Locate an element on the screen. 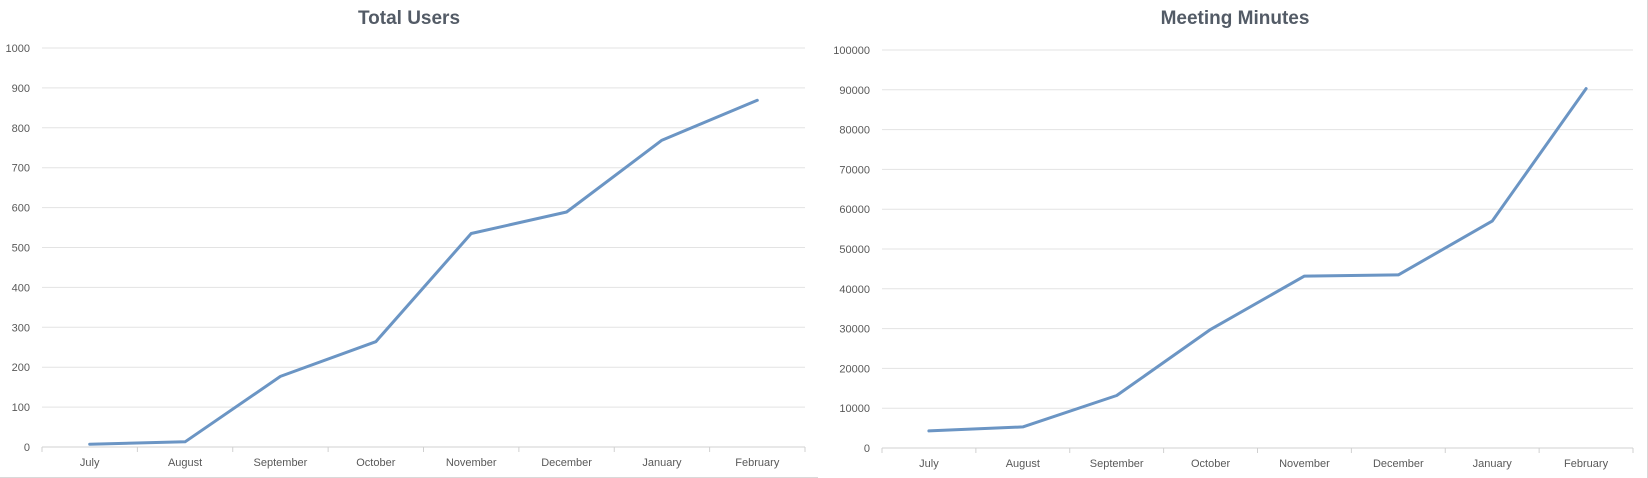 The height and width of the screenshot is (478, 1648). y-tick-label: 400 is located at coordinates (21, 288).